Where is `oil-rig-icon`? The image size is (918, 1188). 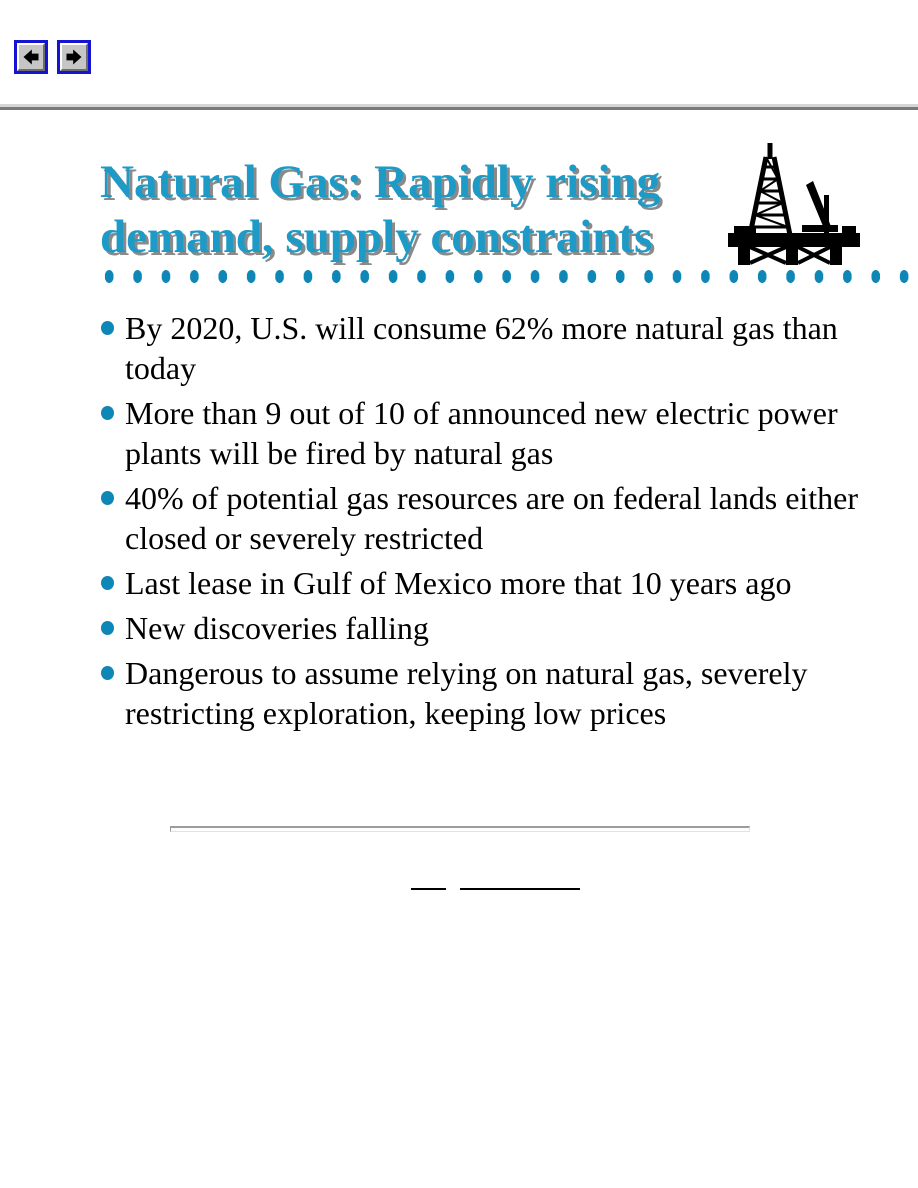
oil-rig-icon is located at coordinates (794, 205).